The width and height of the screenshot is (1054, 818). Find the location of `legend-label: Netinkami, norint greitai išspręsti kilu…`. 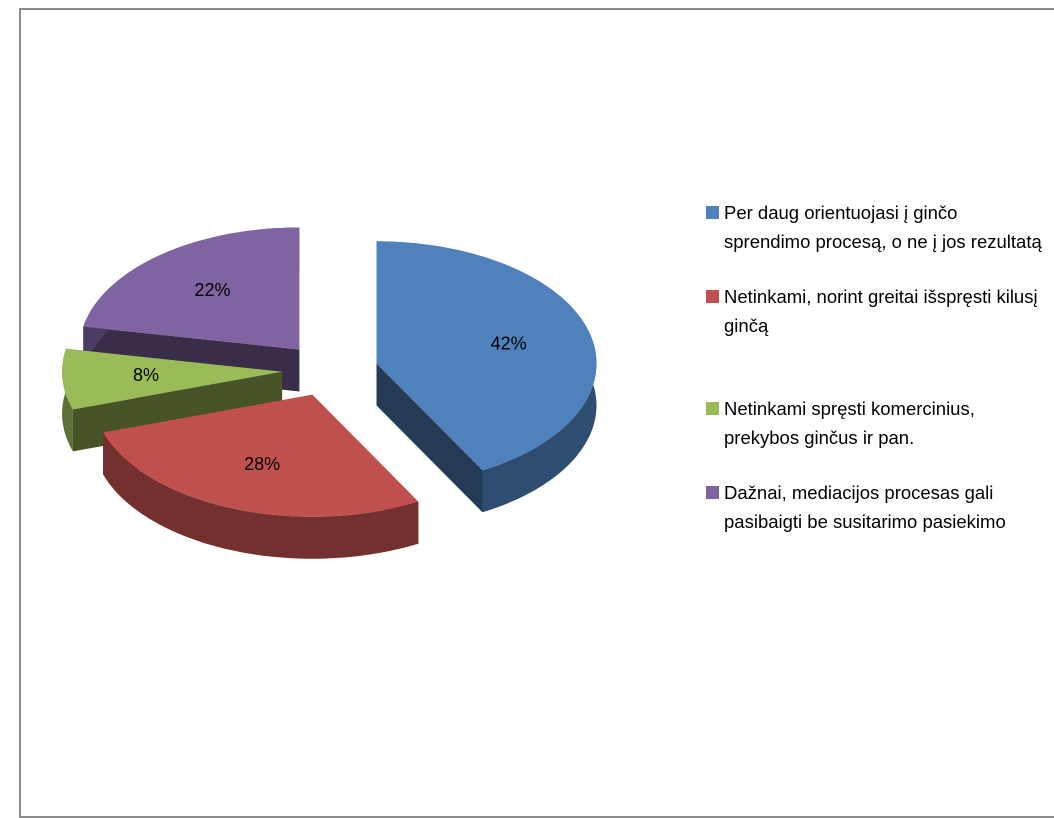

legend-label: Netinkami, norint greitai išspręsti kilu… is located at coordinates (881, 311).